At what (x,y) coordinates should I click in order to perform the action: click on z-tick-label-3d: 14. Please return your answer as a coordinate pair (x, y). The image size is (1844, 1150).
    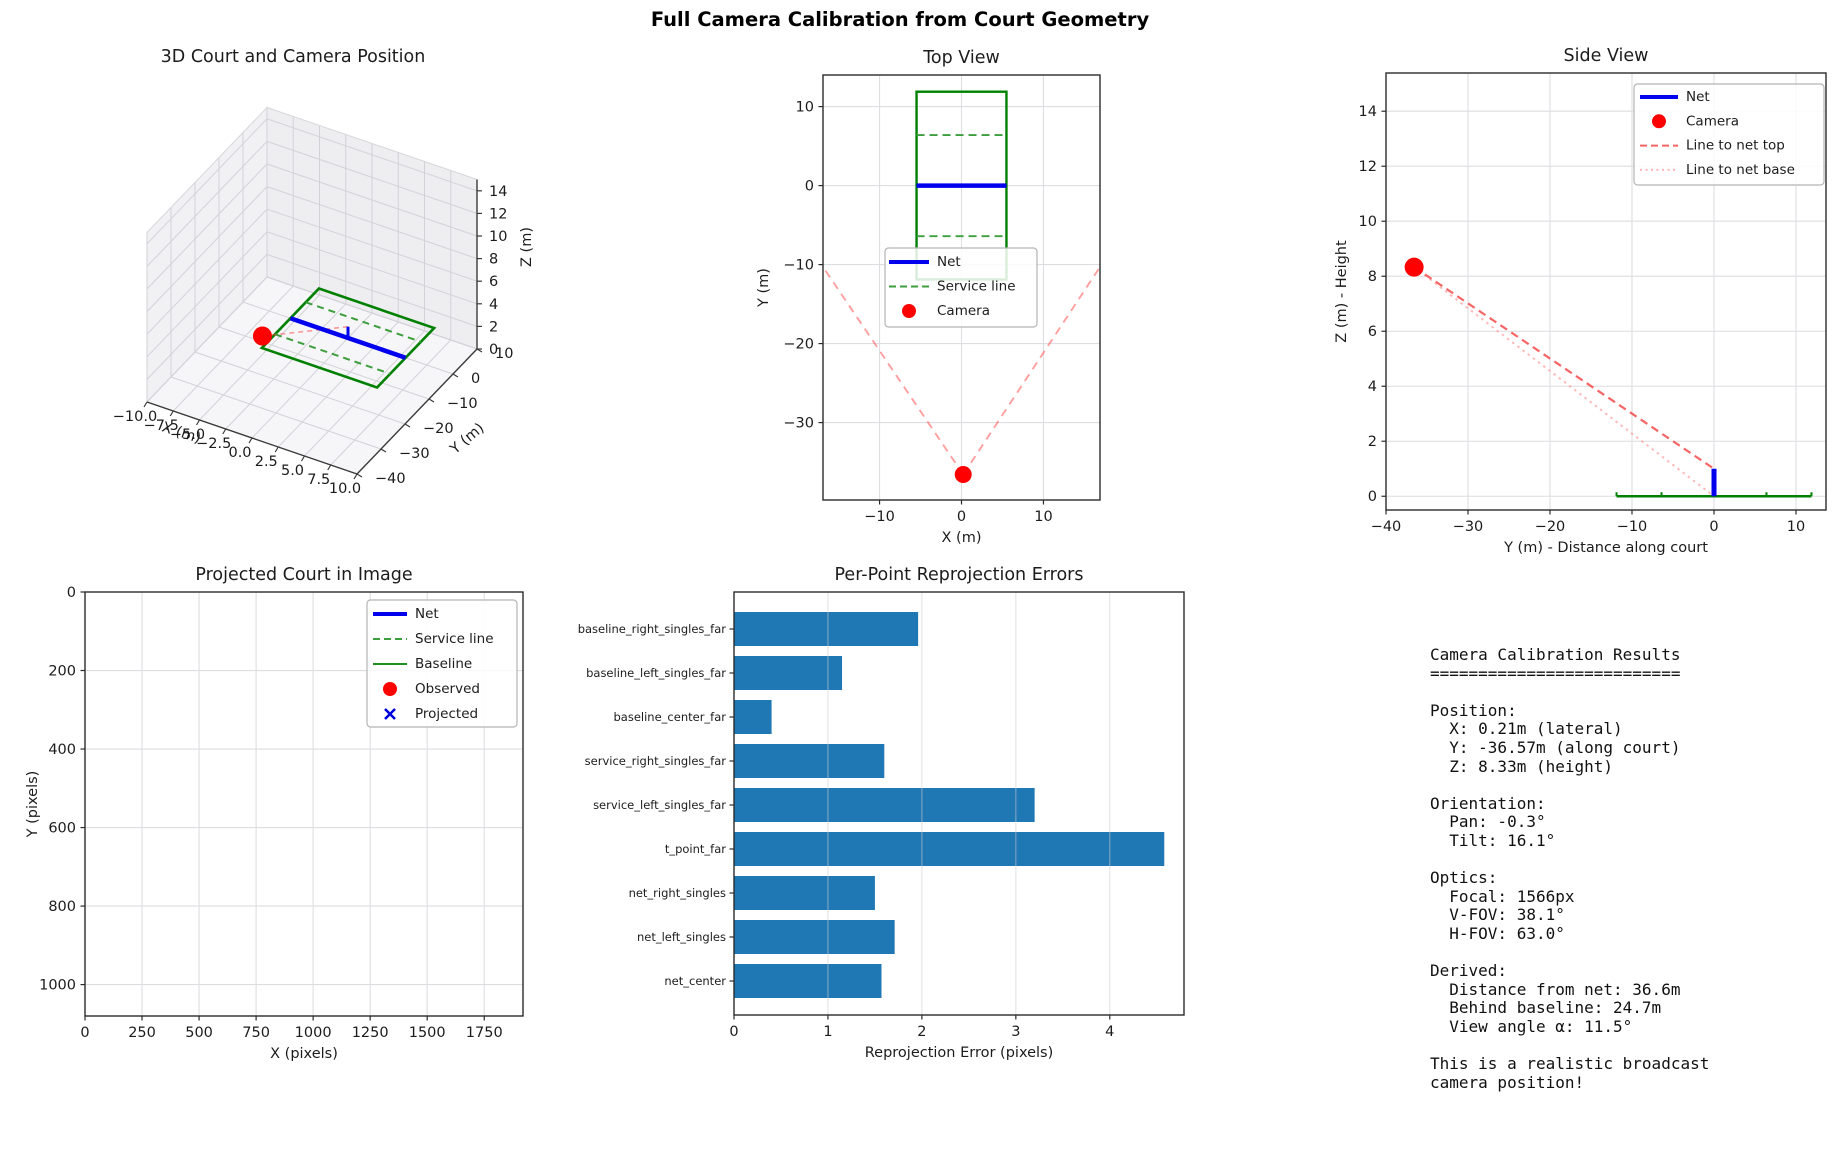
    Looking at the image, I should click on (498, 192).